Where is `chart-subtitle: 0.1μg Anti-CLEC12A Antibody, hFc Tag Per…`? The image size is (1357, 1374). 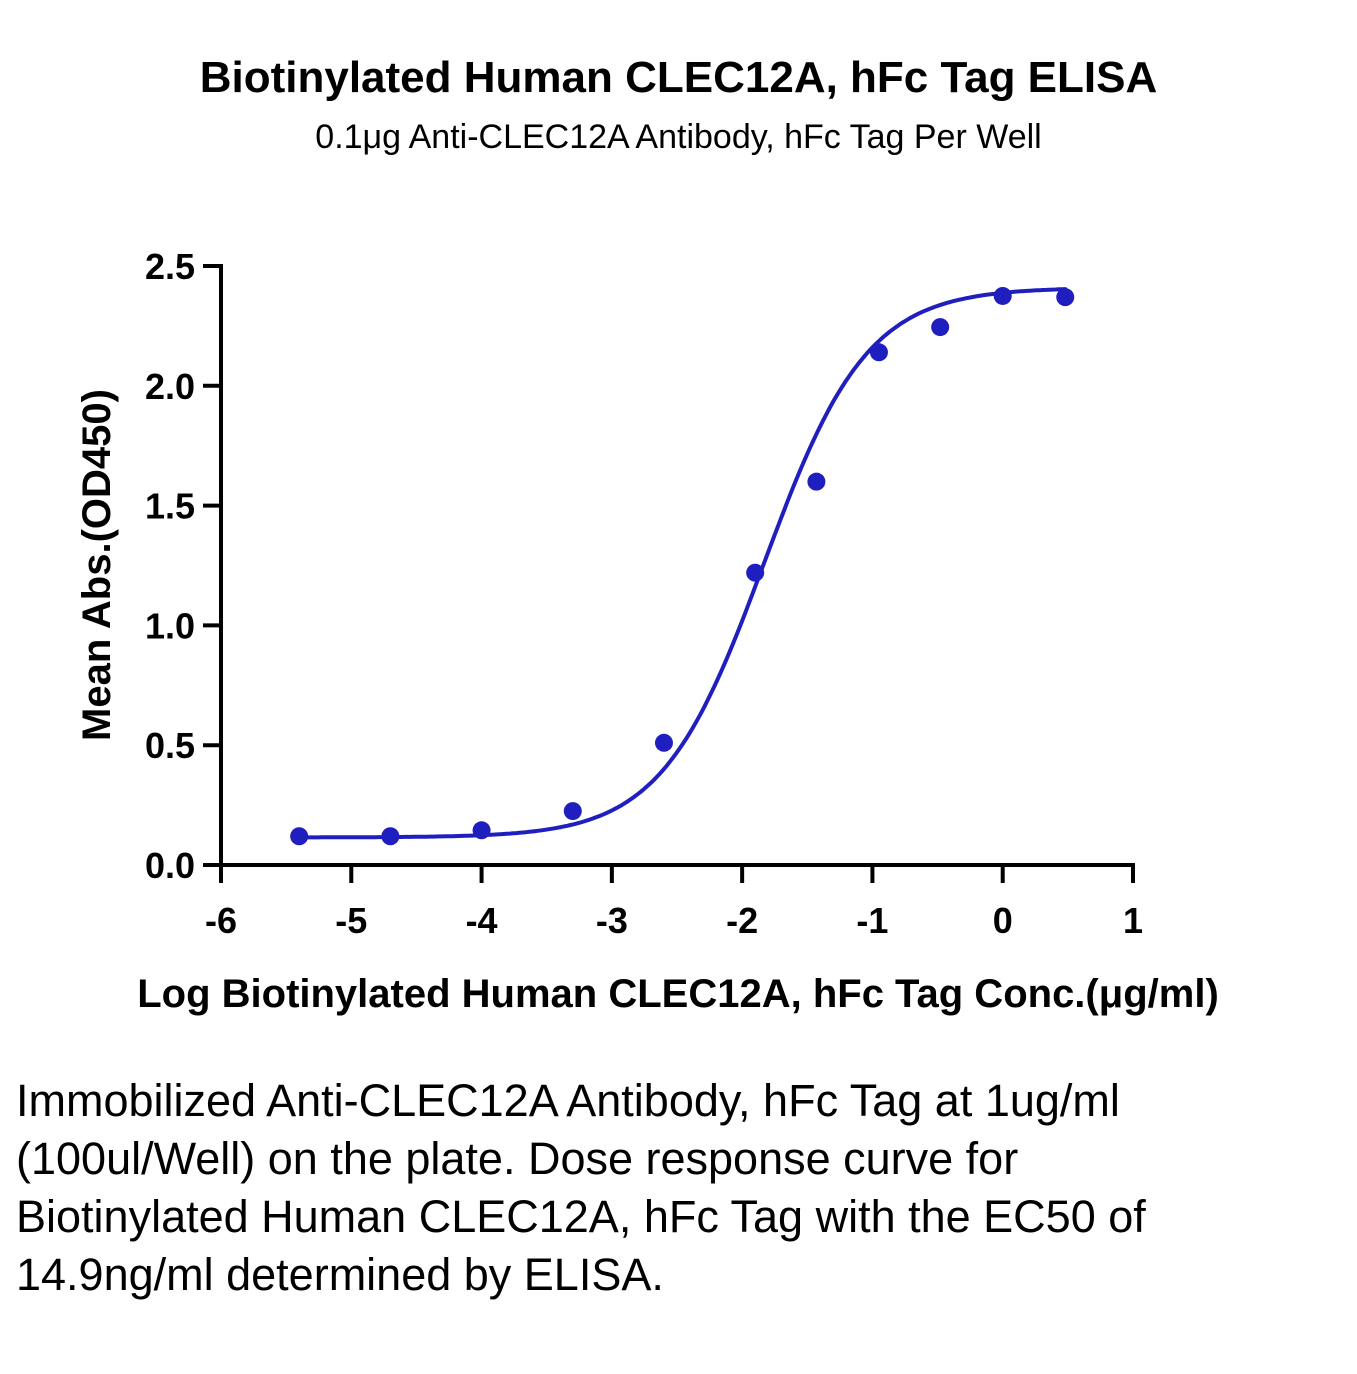 chart-subtitle: 0.1μg Anti-CLEC12A Antibody, hFc Tag Per… is located at coordinates (678, 137).